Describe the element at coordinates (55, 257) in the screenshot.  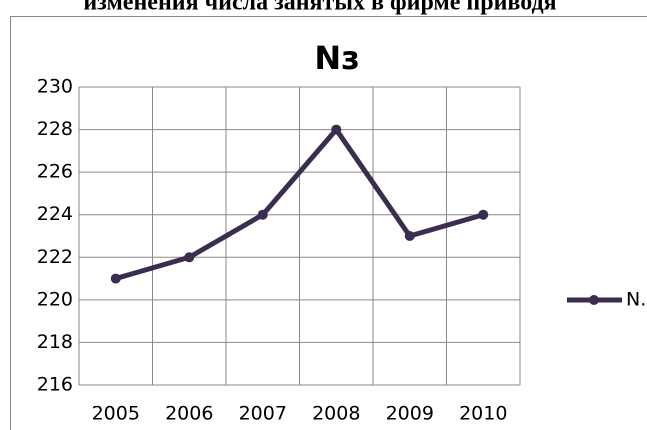
I see `y-tick-label: 222` at that location.